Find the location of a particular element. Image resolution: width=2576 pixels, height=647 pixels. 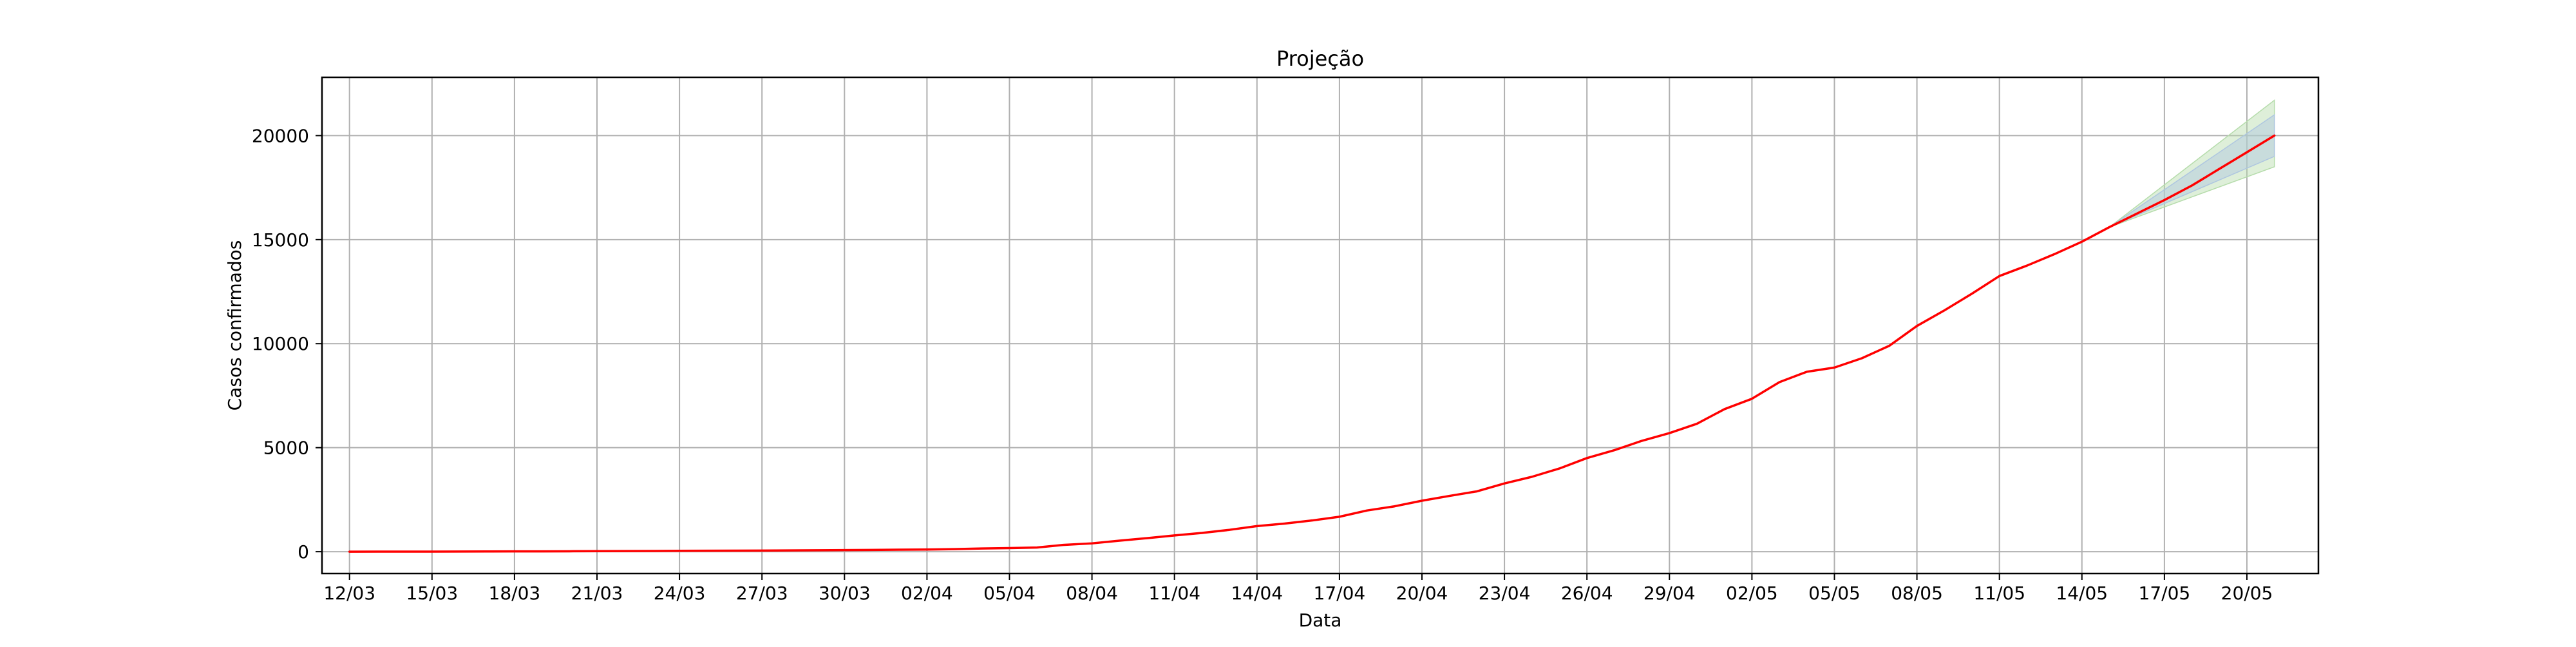

y-tick-label: 15000 is located at coordinates (280, 240).